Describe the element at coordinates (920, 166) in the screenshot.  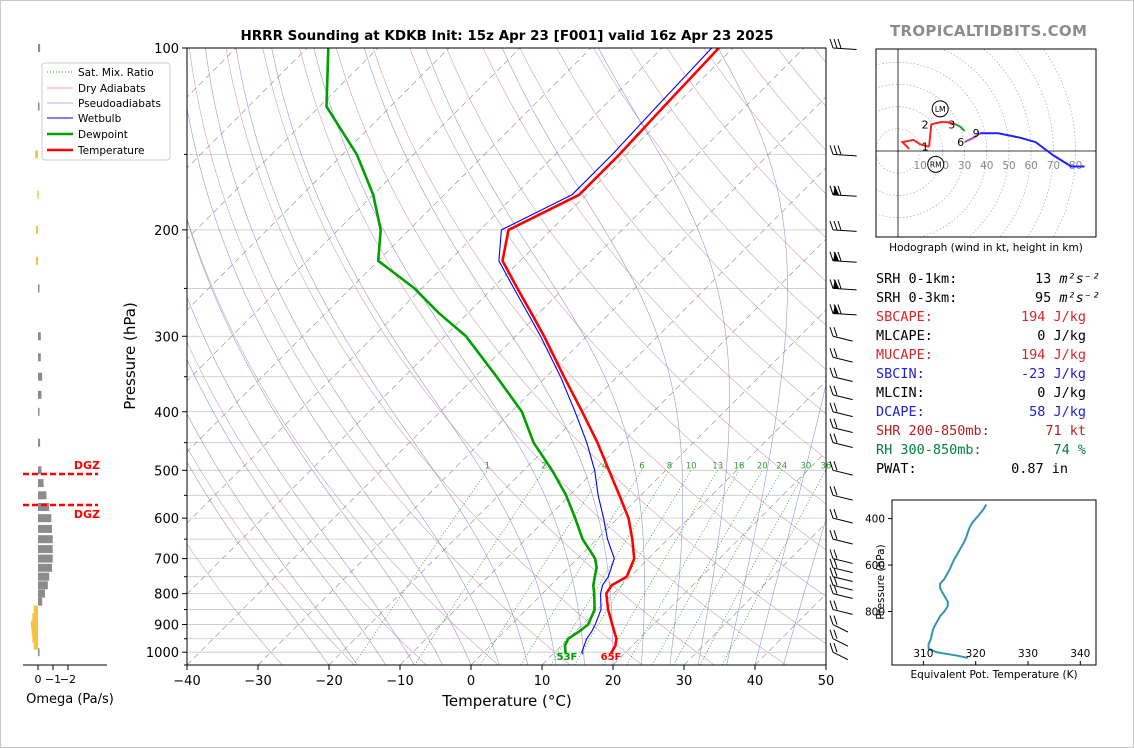
I see `hodograph-ring-label: 10` at that location.